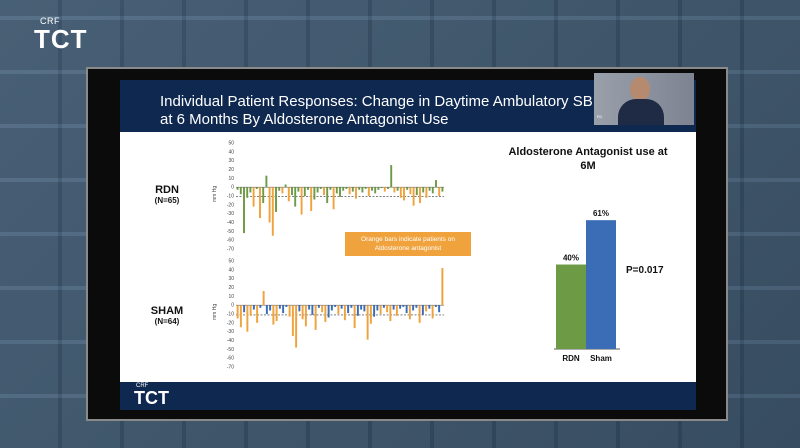 The width and height of the screenshot is (800, 448). I want to click on aldosterone-bar-chart: 40% RDN 61% Sham, so click(587, 286).